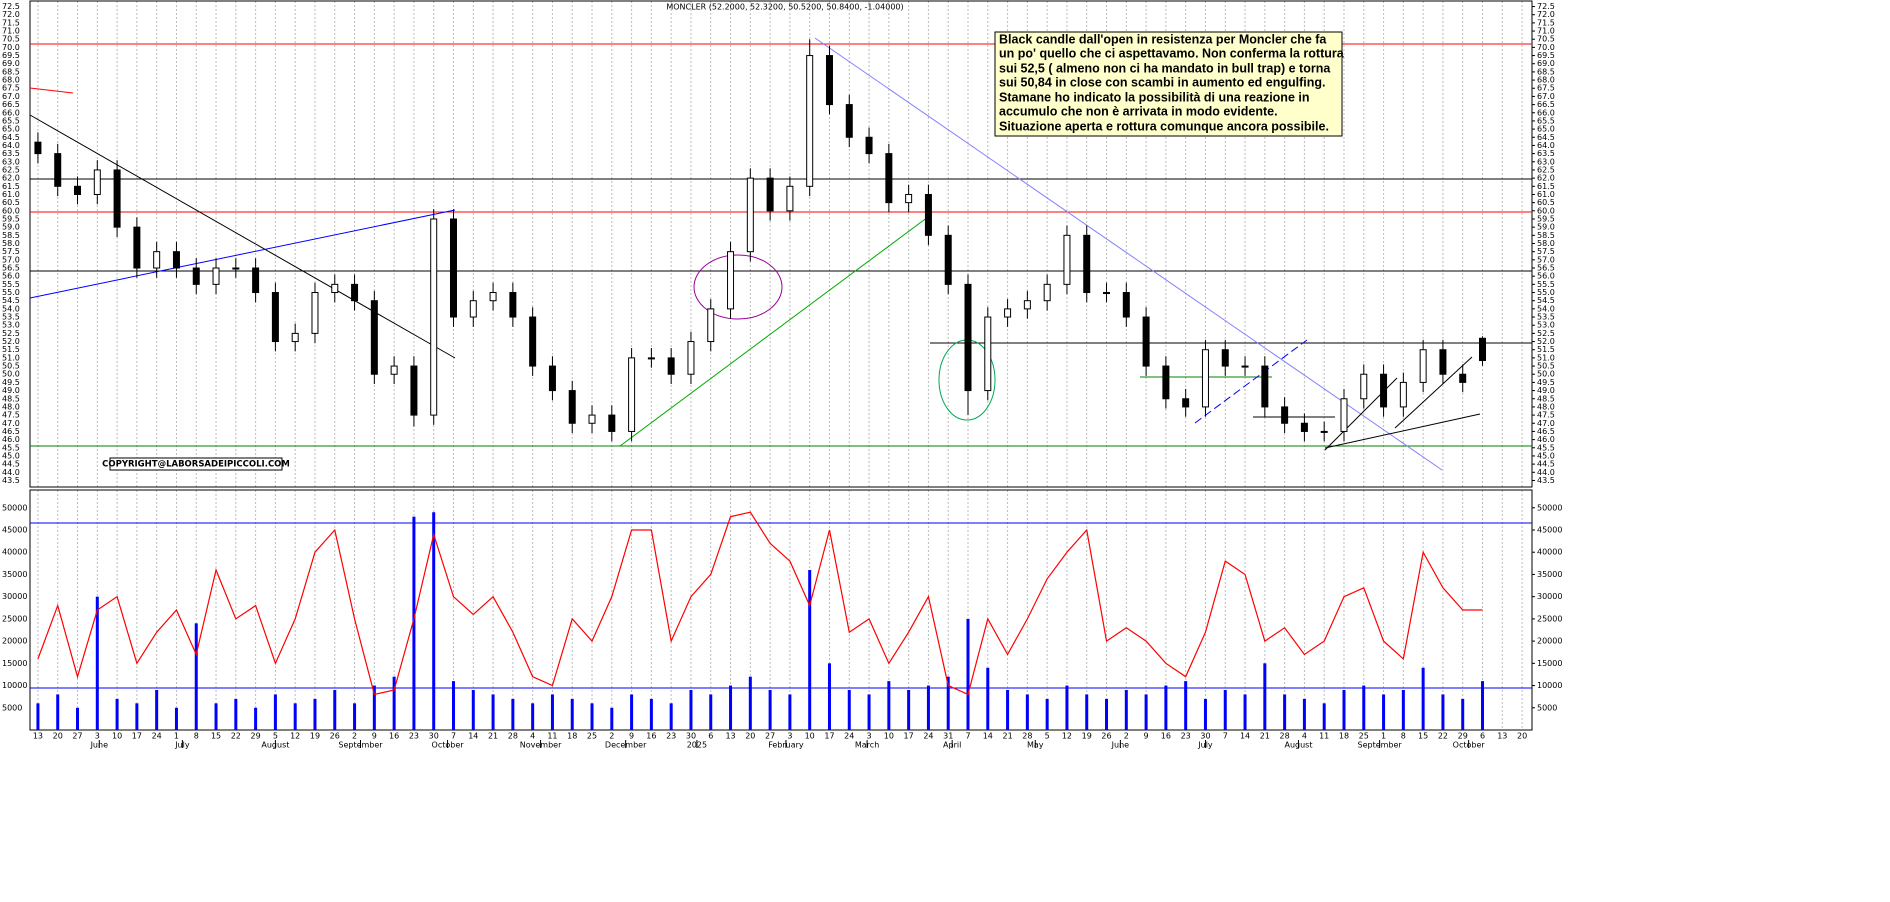 This screenshot has width=1890, height=902. Describe the element at coordinates (14, 552) in the screenshot. I see `y-tick-label: 40000` at that location.